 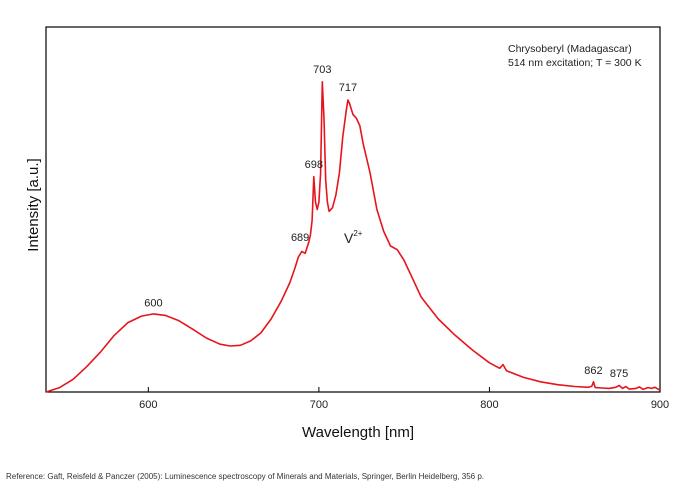 I want to click on x-tick-label: 900, so click(x=660, y=405).